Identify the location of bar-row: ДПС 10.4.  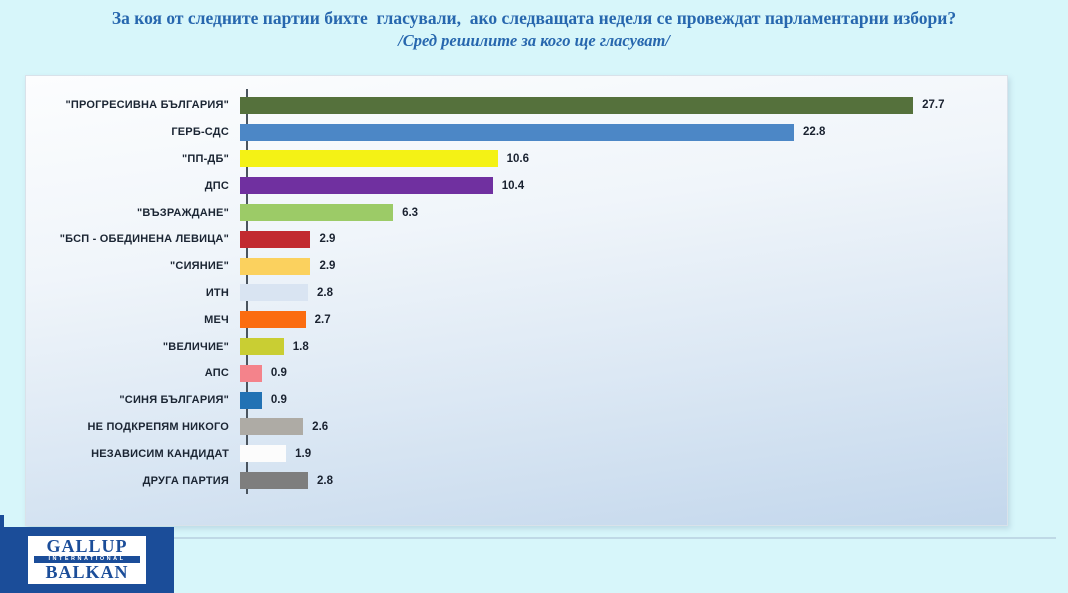
(512, 185).